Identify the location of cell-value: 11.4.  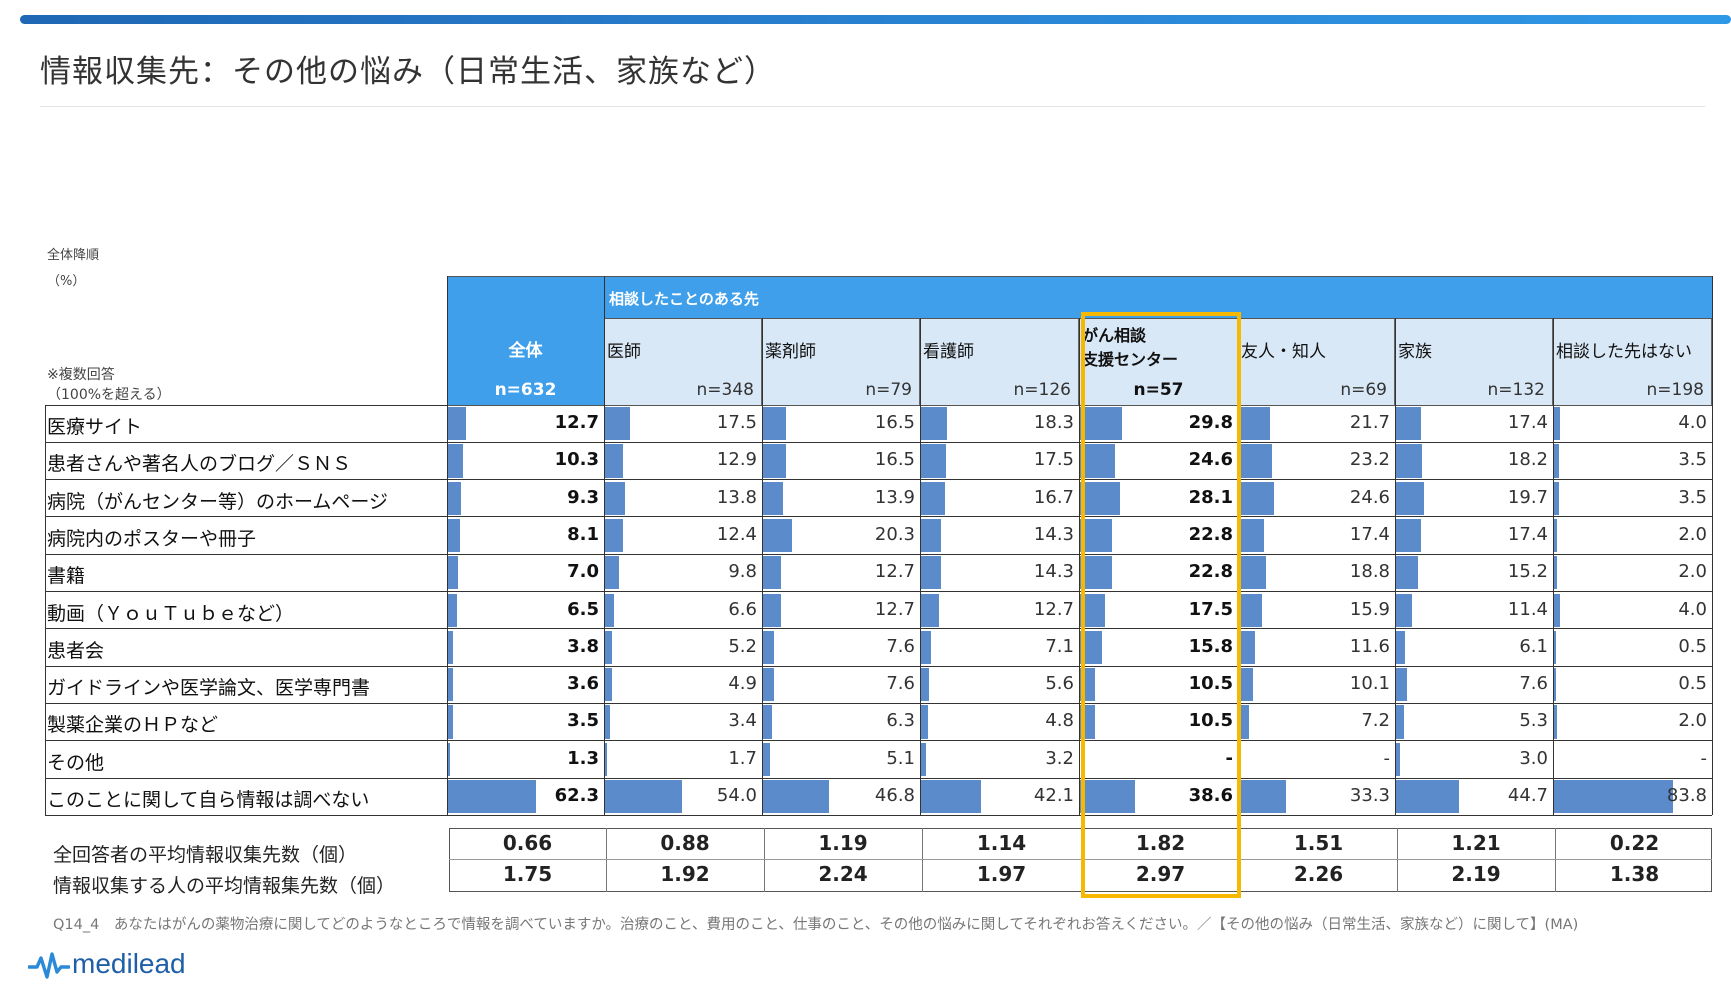
(1527, 609).